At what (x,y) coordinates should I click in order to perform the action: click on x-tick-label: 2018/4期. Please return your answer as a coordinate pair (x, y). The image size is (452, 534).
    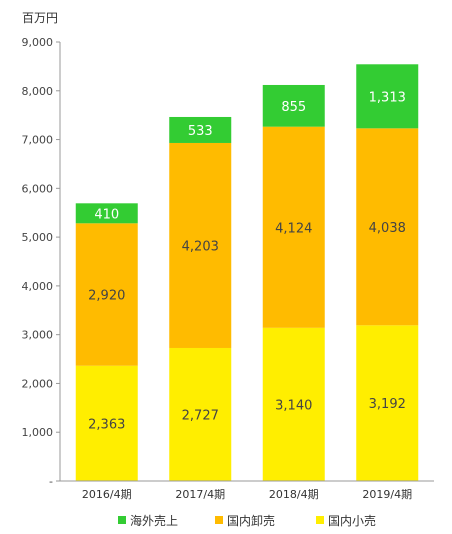
    Looking at the image, I should click on (294, 494).